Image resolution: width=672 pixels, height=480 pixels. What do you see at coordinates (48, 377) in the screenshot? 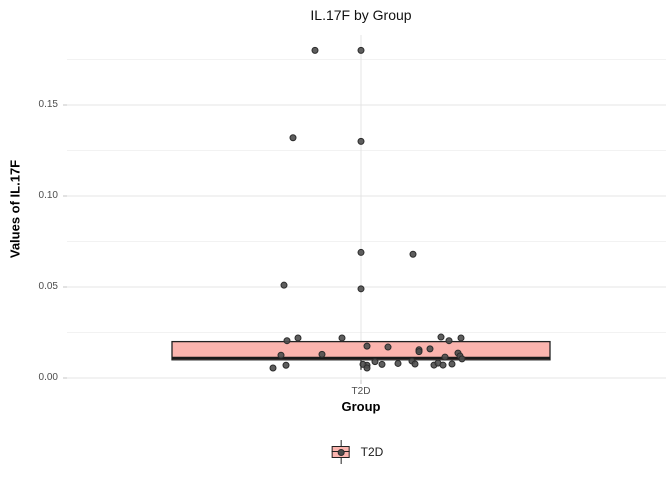
I see `y-tick-label: 0.00` at bounding box center [48, 377].